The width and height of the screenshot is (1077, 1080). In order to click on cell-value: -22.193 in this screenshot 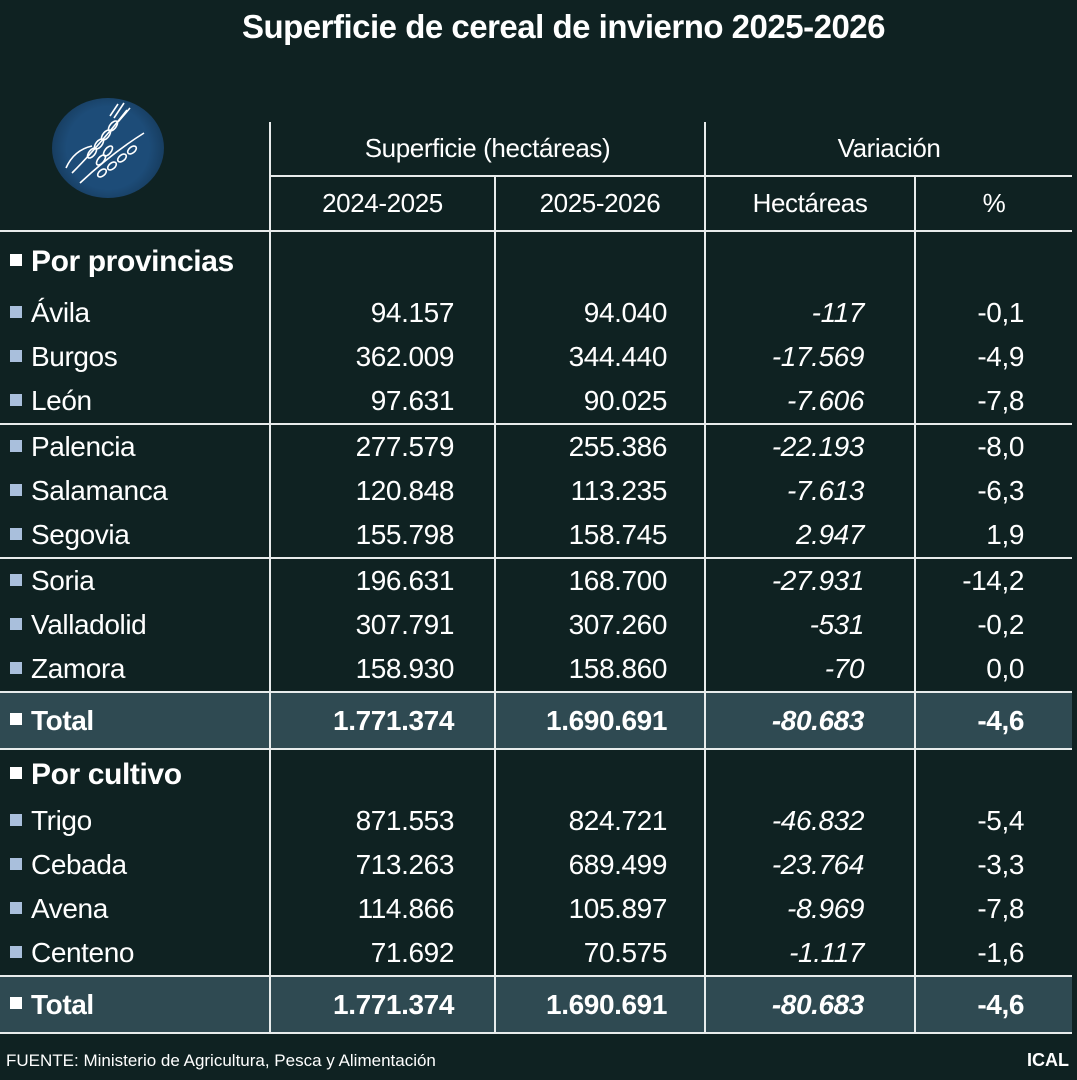, I will do `click(810, 446)`.